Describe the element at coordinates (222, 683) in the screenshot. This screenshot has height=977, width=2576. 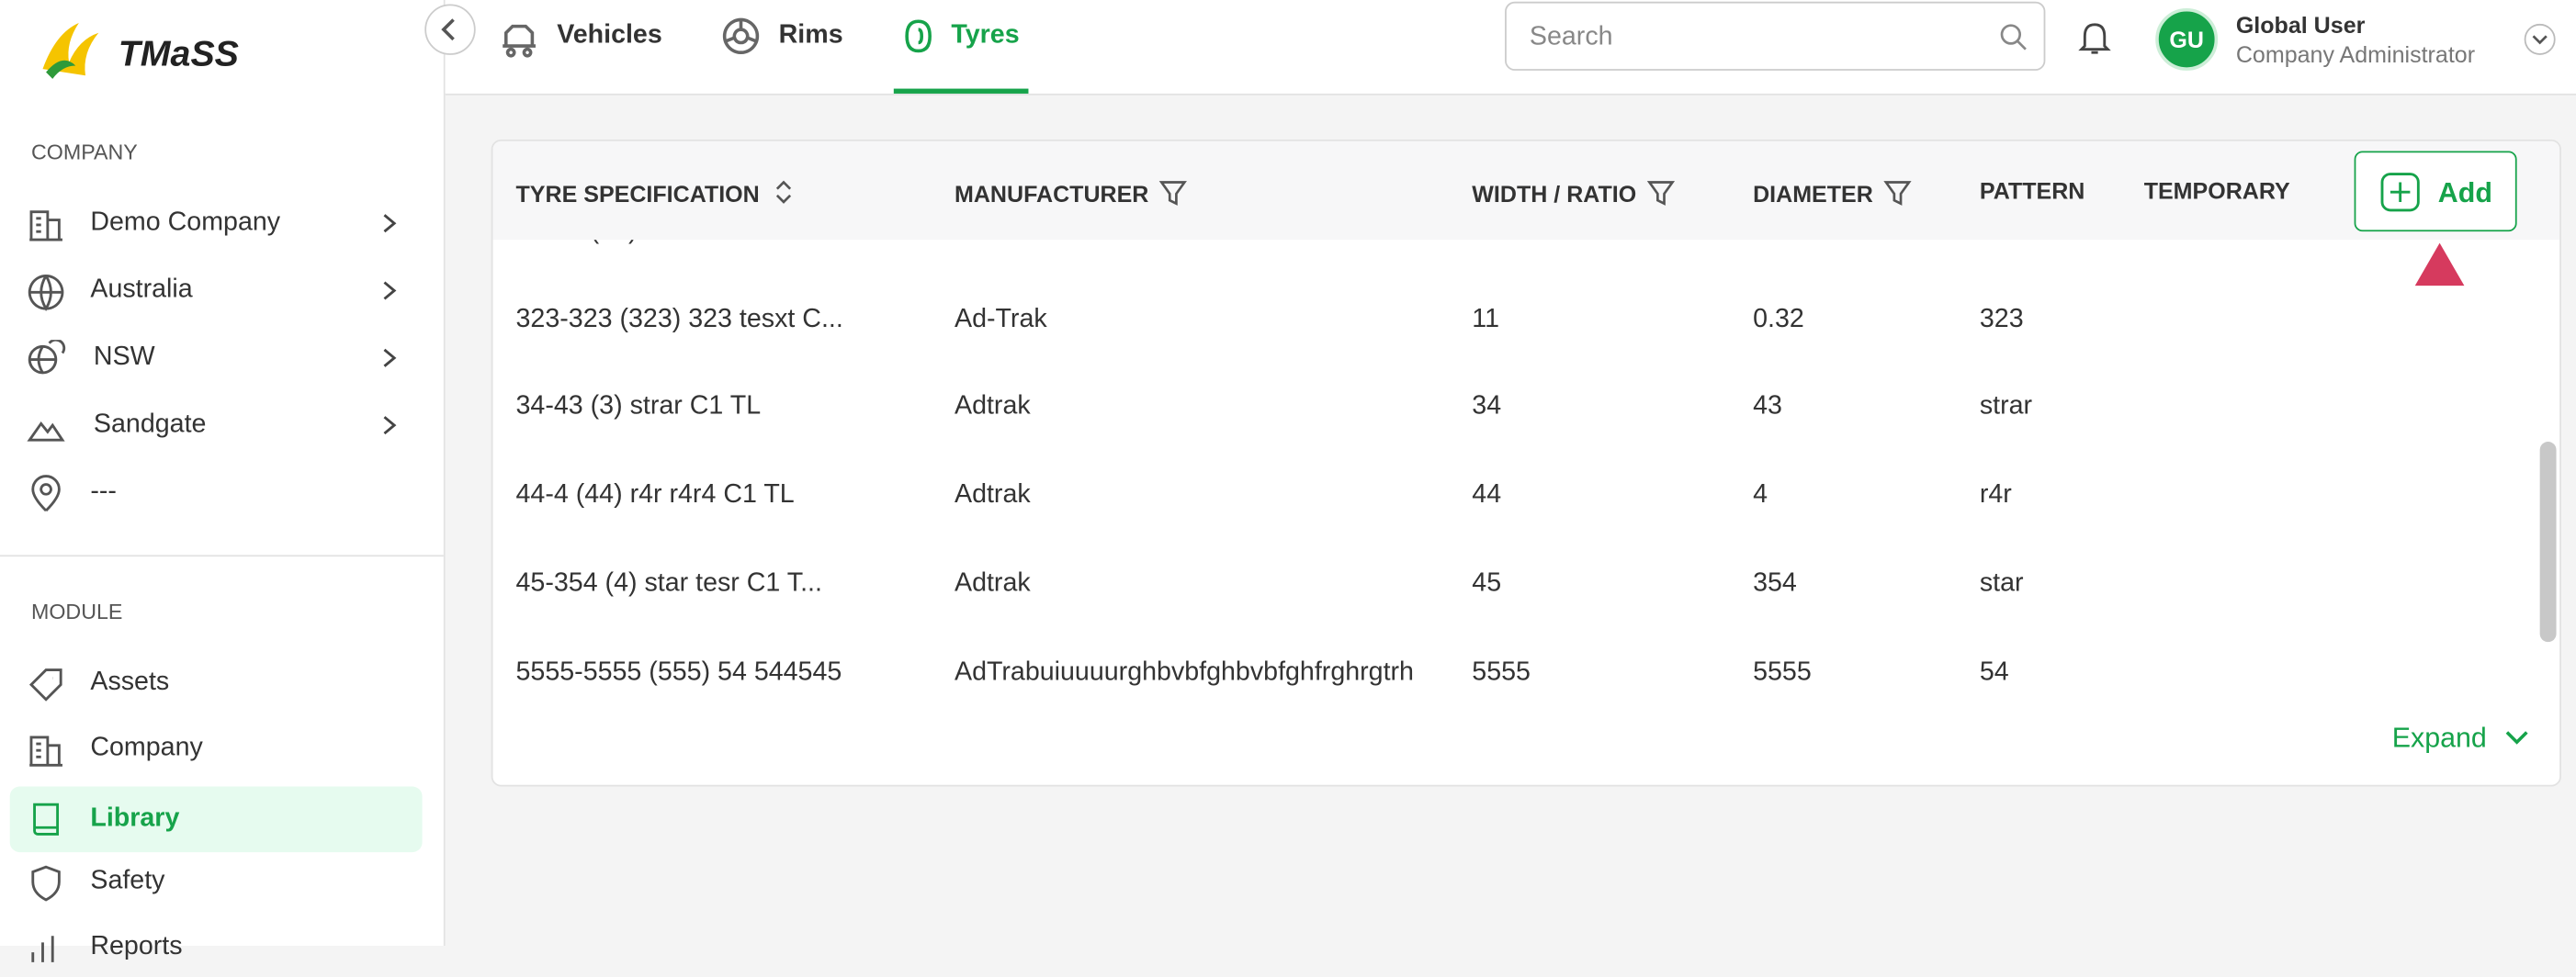
I see `sidebar-item: Assets` at that location.